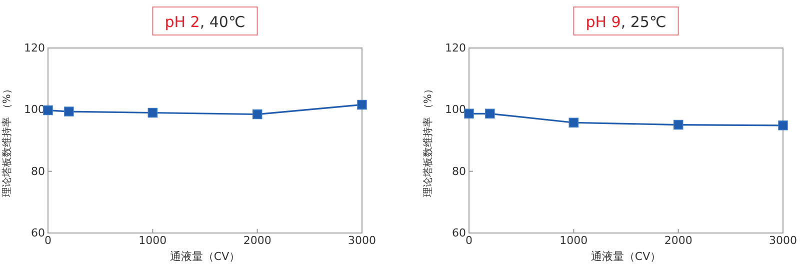 The height and width of the screenshot is (266, 800). Describe the element at coordinates (205, 22) in the screenshot. I see `chart-title: pH 2, 40℃` at that location.